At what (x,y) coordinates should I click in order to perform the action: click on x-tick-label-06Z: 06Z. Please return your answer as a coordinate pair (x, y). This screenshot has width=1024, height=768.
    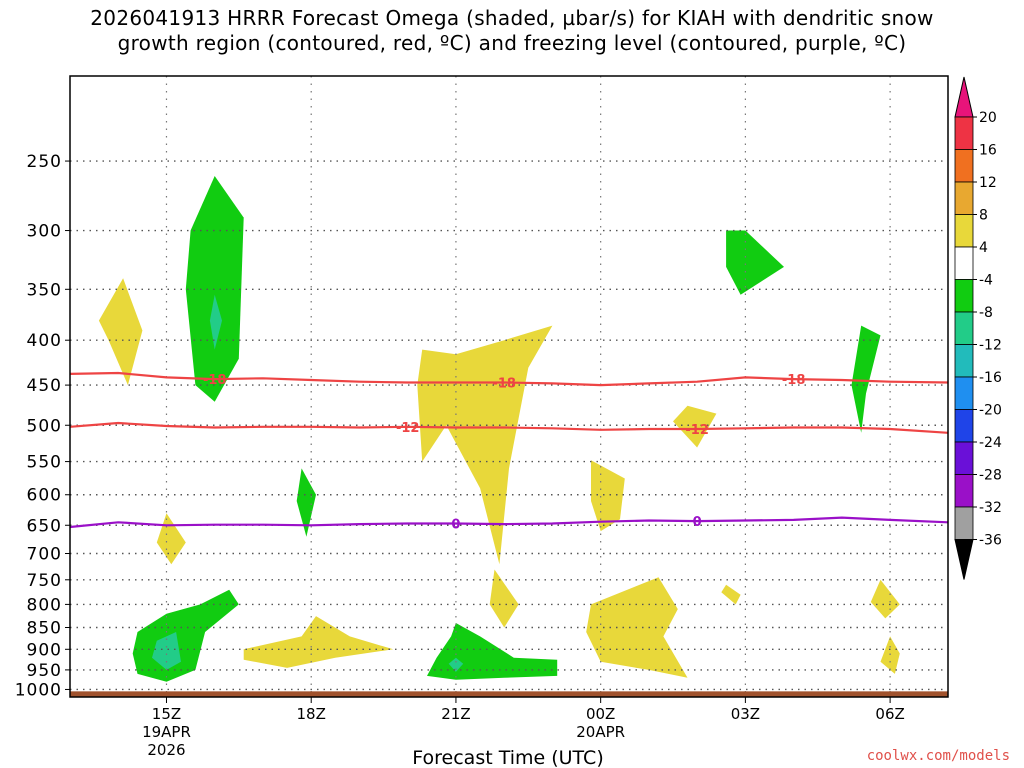
    Looking at the image, I should click on (889, 714).